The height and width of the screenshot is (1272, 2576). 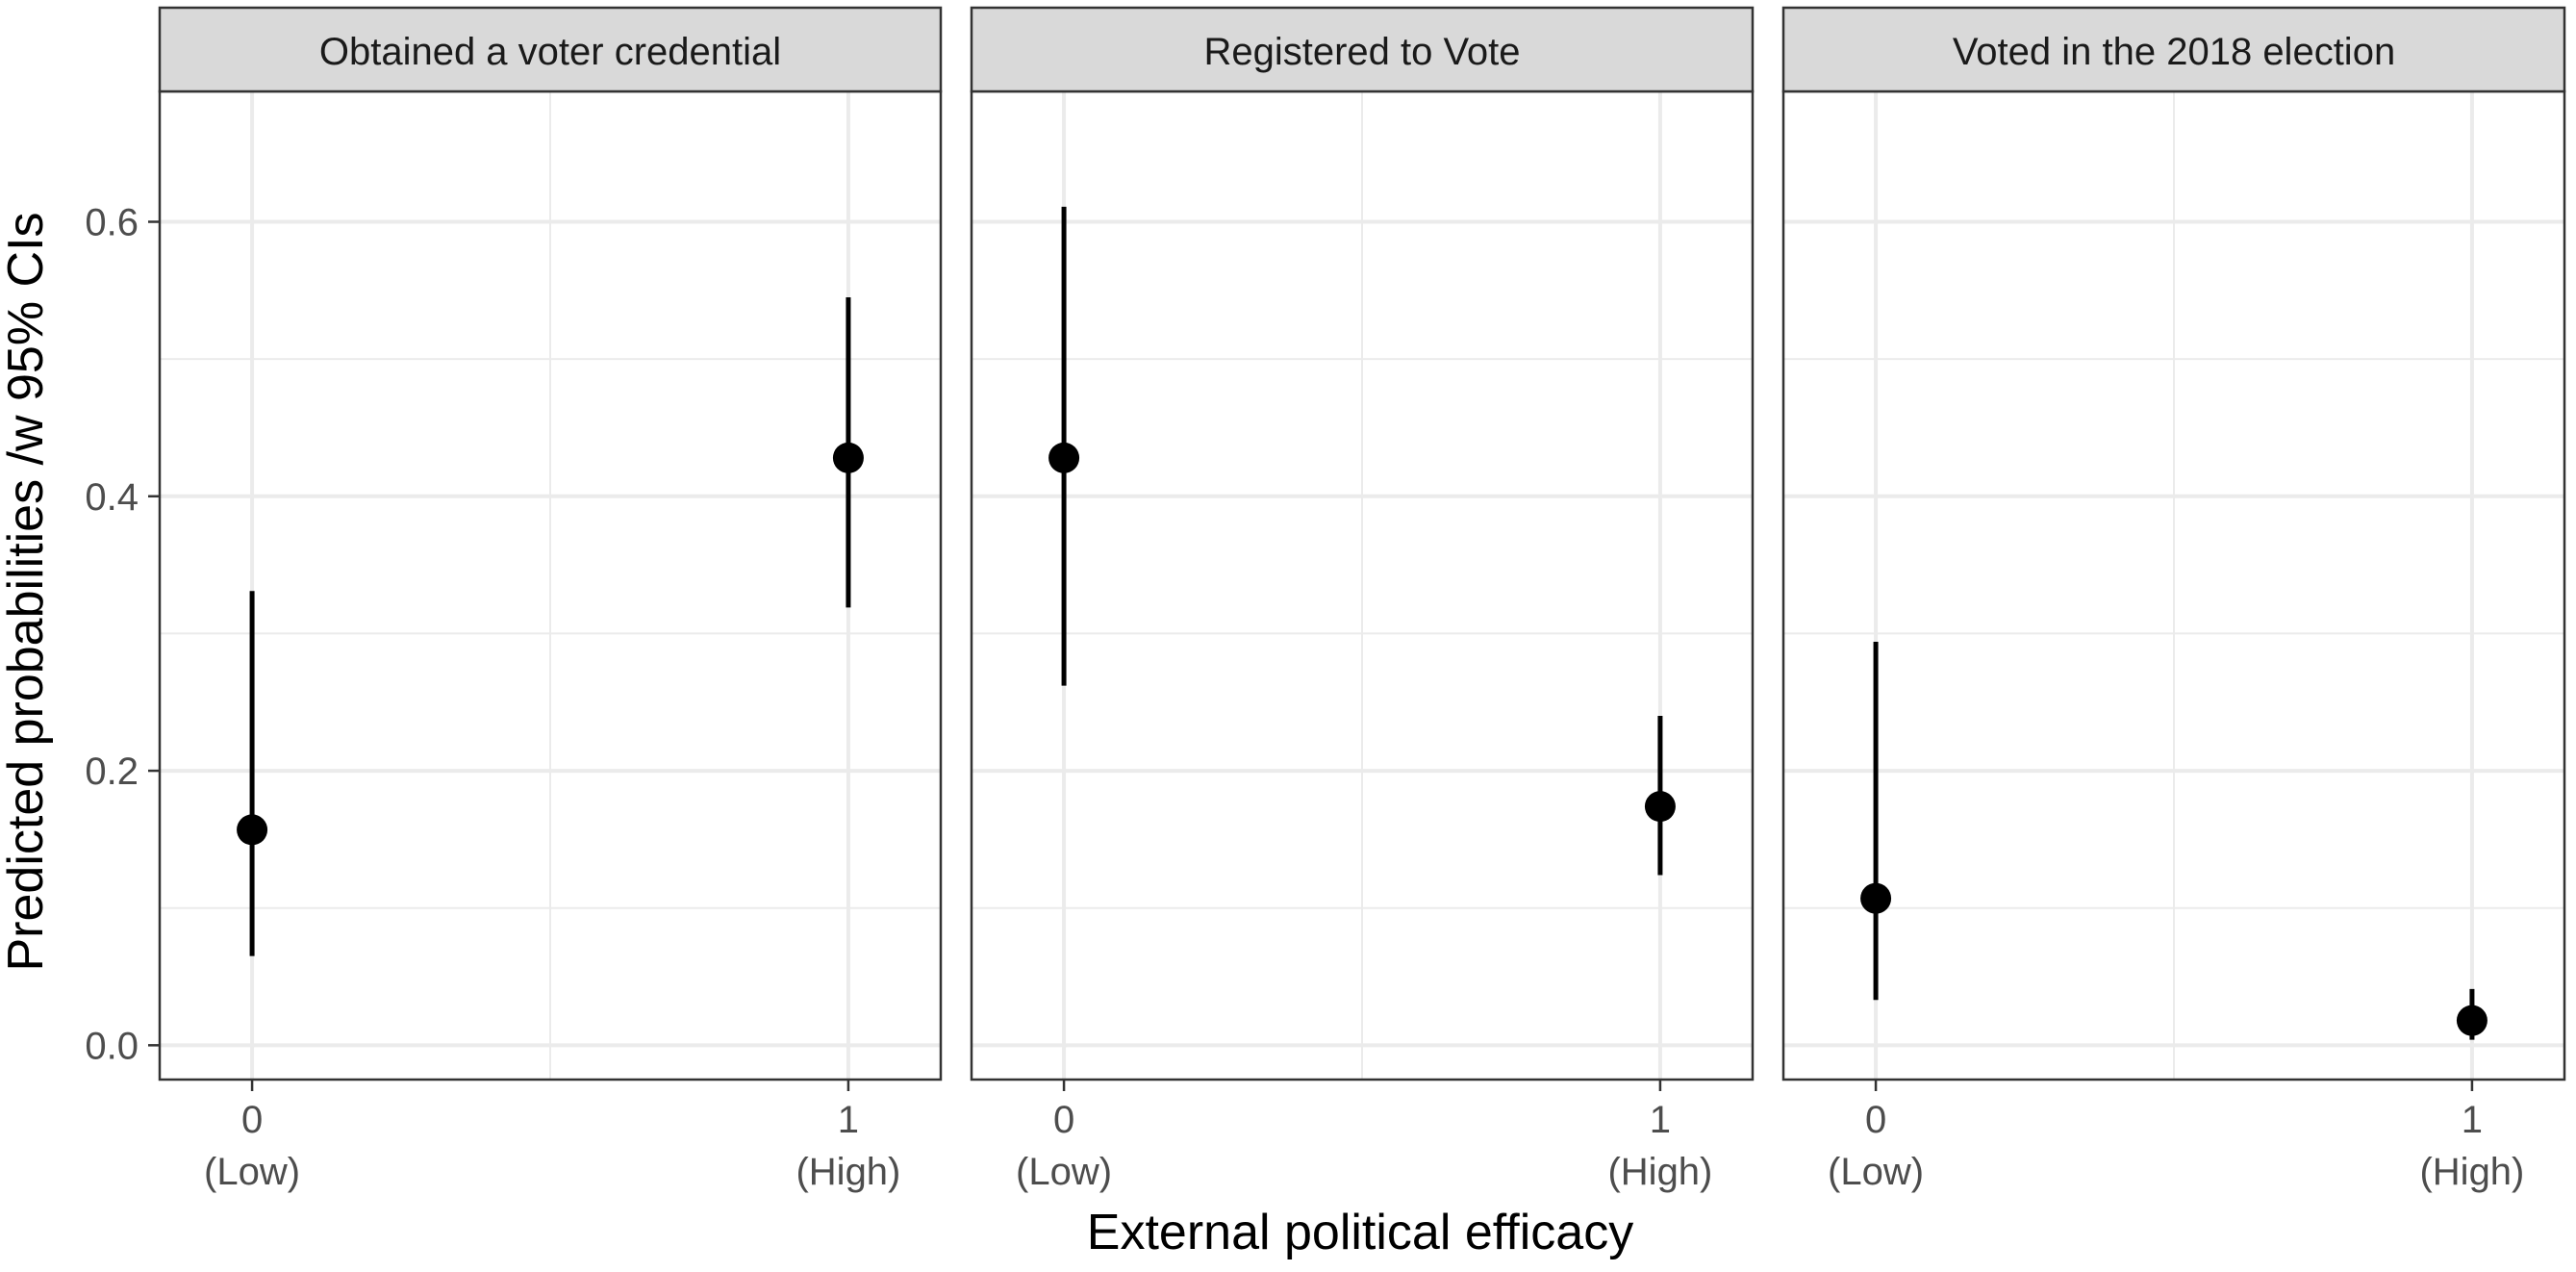 What do you see at coordinates (112, 771) in the screenshot?
I see `y-tick-label: 0.2` at bounding box center [112, 771].